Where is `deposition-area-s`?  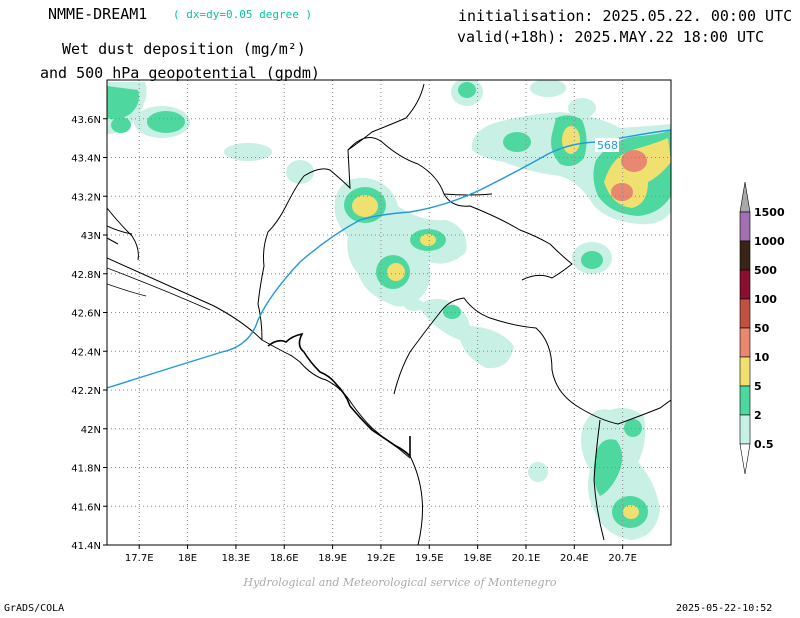 deposition-area-s is located at coordinates (538, 472).